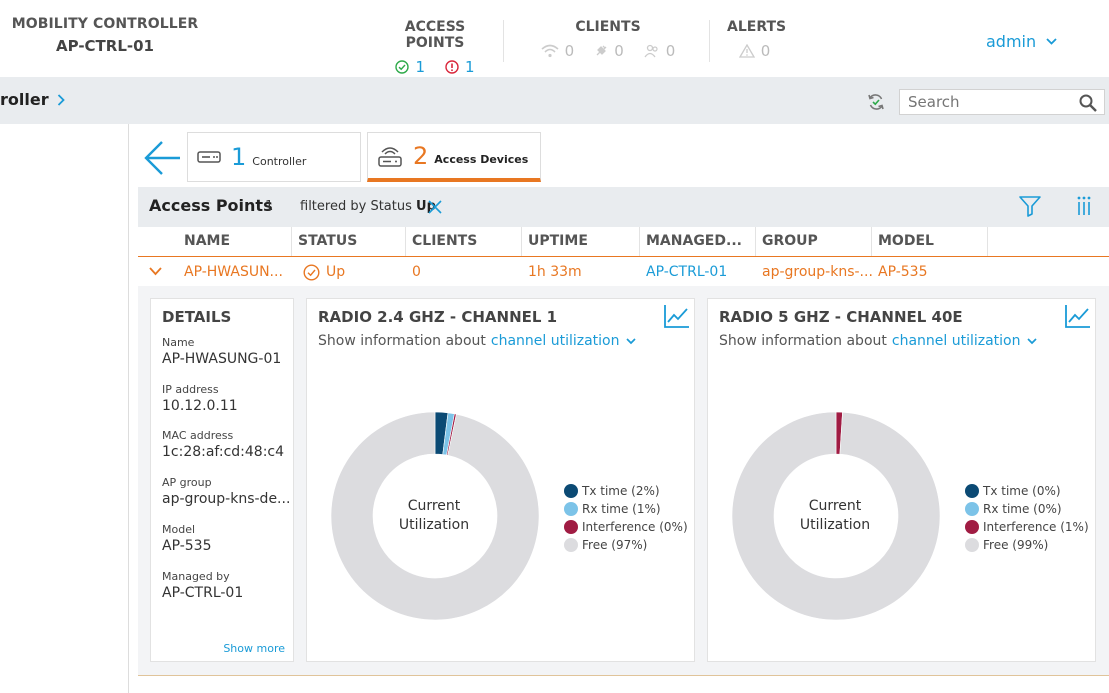 The width and height of the screenshot is (1109, 693). Describe the element at coordinates (757, 27) in the screenshot. I see `alerts-label: ALERTS` at that location.